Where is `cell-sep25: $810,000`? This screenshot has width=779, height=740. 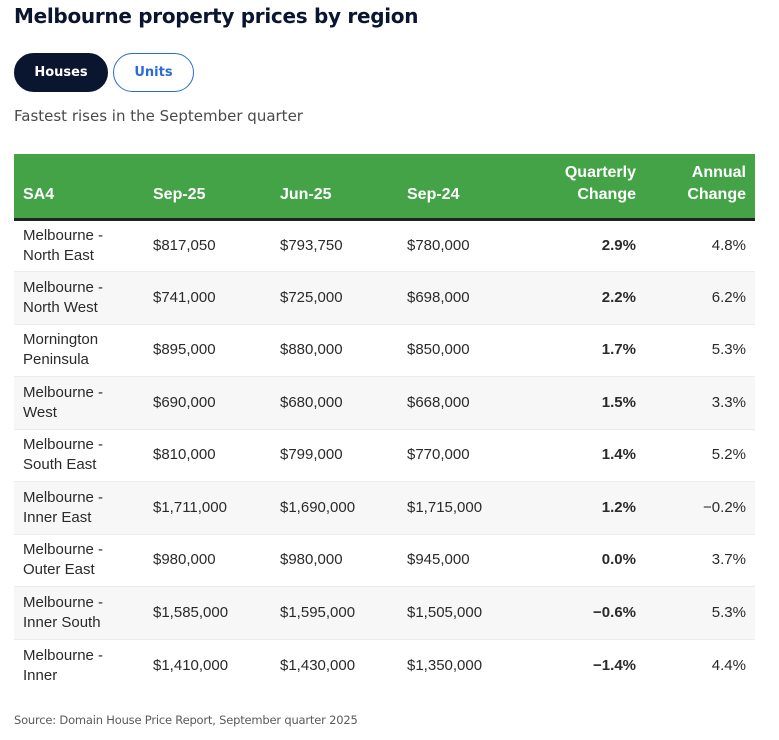
cell-sep25: $810,000 is located at coordinates (207, 455).